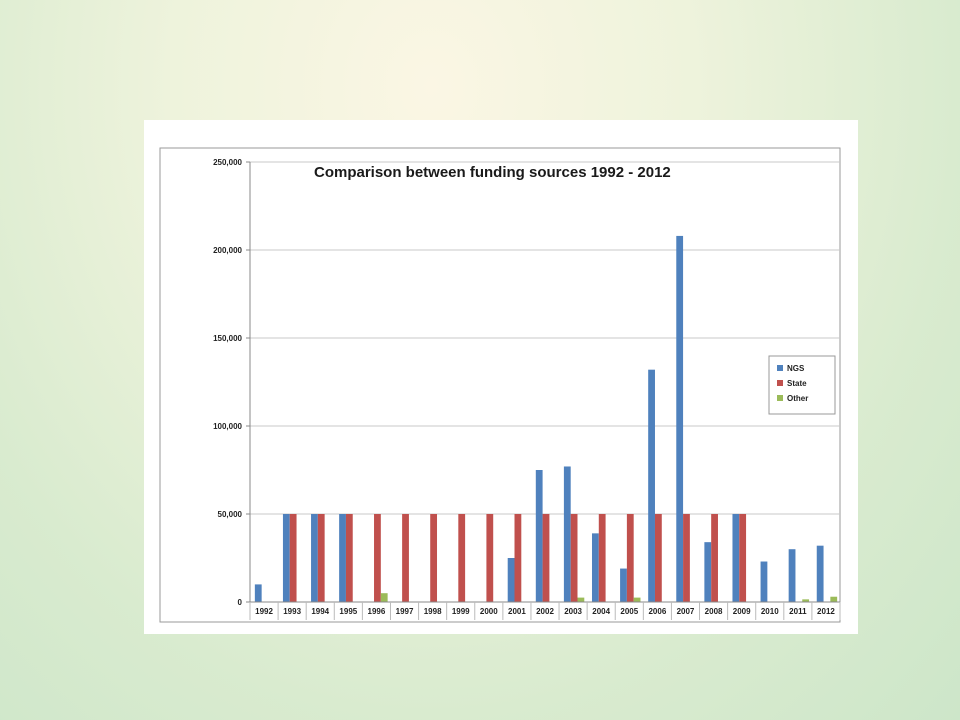 Image resolution: width=960 pixels, height=720 pixels. What do you see at coordinates (292, 611) in the screenshot?
I see `x-tick-label: 1993` at bounding box center [292, 611].